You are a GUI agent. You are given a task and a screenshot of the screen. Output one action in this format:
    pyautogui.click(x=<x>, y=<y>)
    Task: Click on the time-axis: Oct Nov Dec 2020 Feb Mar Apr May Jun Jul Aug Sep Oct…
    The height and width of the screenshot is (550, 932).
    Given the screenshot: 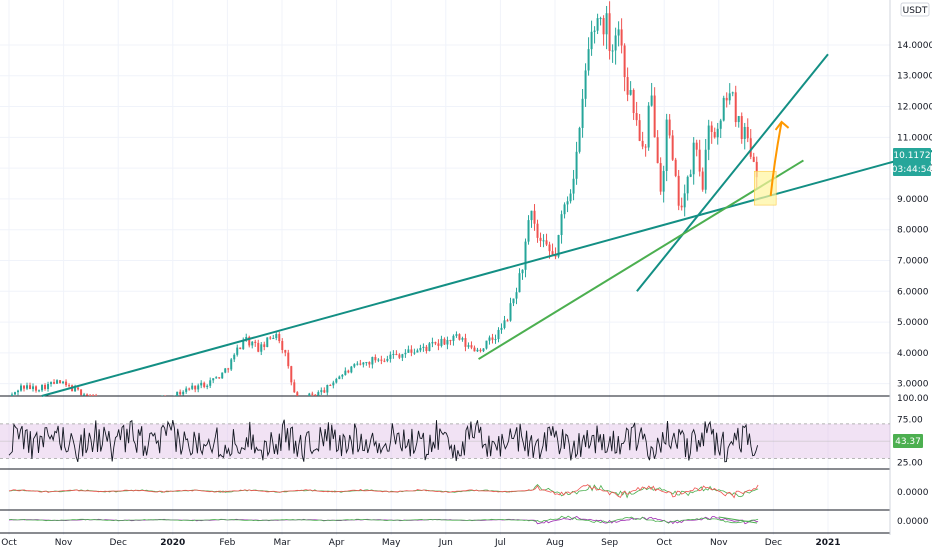 What is the action you would take?
    pyautogui.click(x=420, y=543)
    